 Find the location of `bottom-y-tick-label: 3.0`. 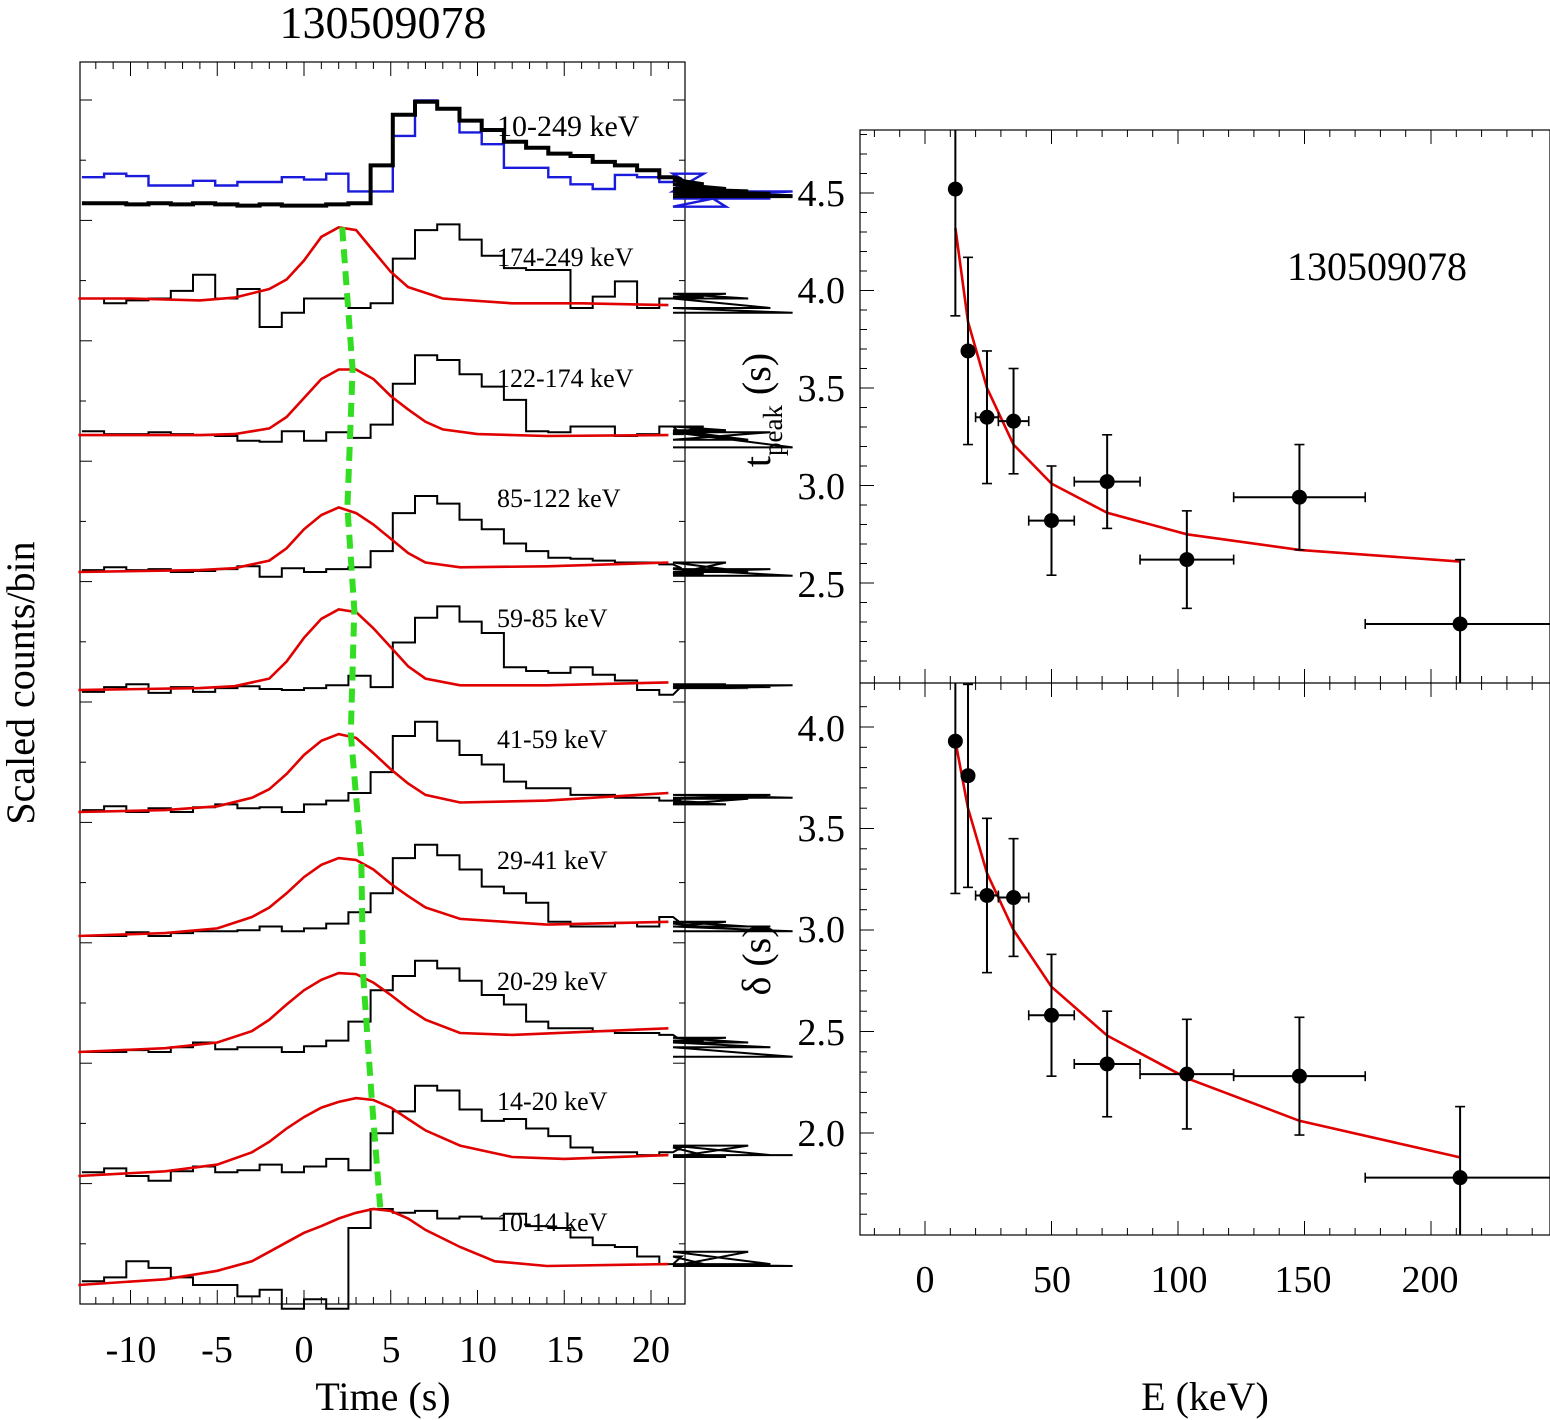

bottom-y-tick-label: 3.0 is located at coordinates (822, 930).